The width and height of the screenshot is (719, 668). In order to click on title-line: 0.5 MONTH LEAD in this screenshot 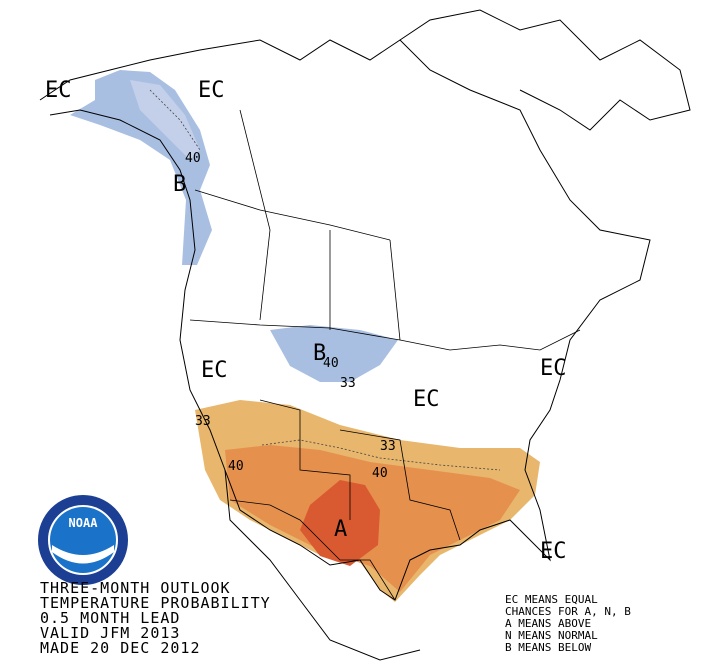, I will do `click(110, 618)`.